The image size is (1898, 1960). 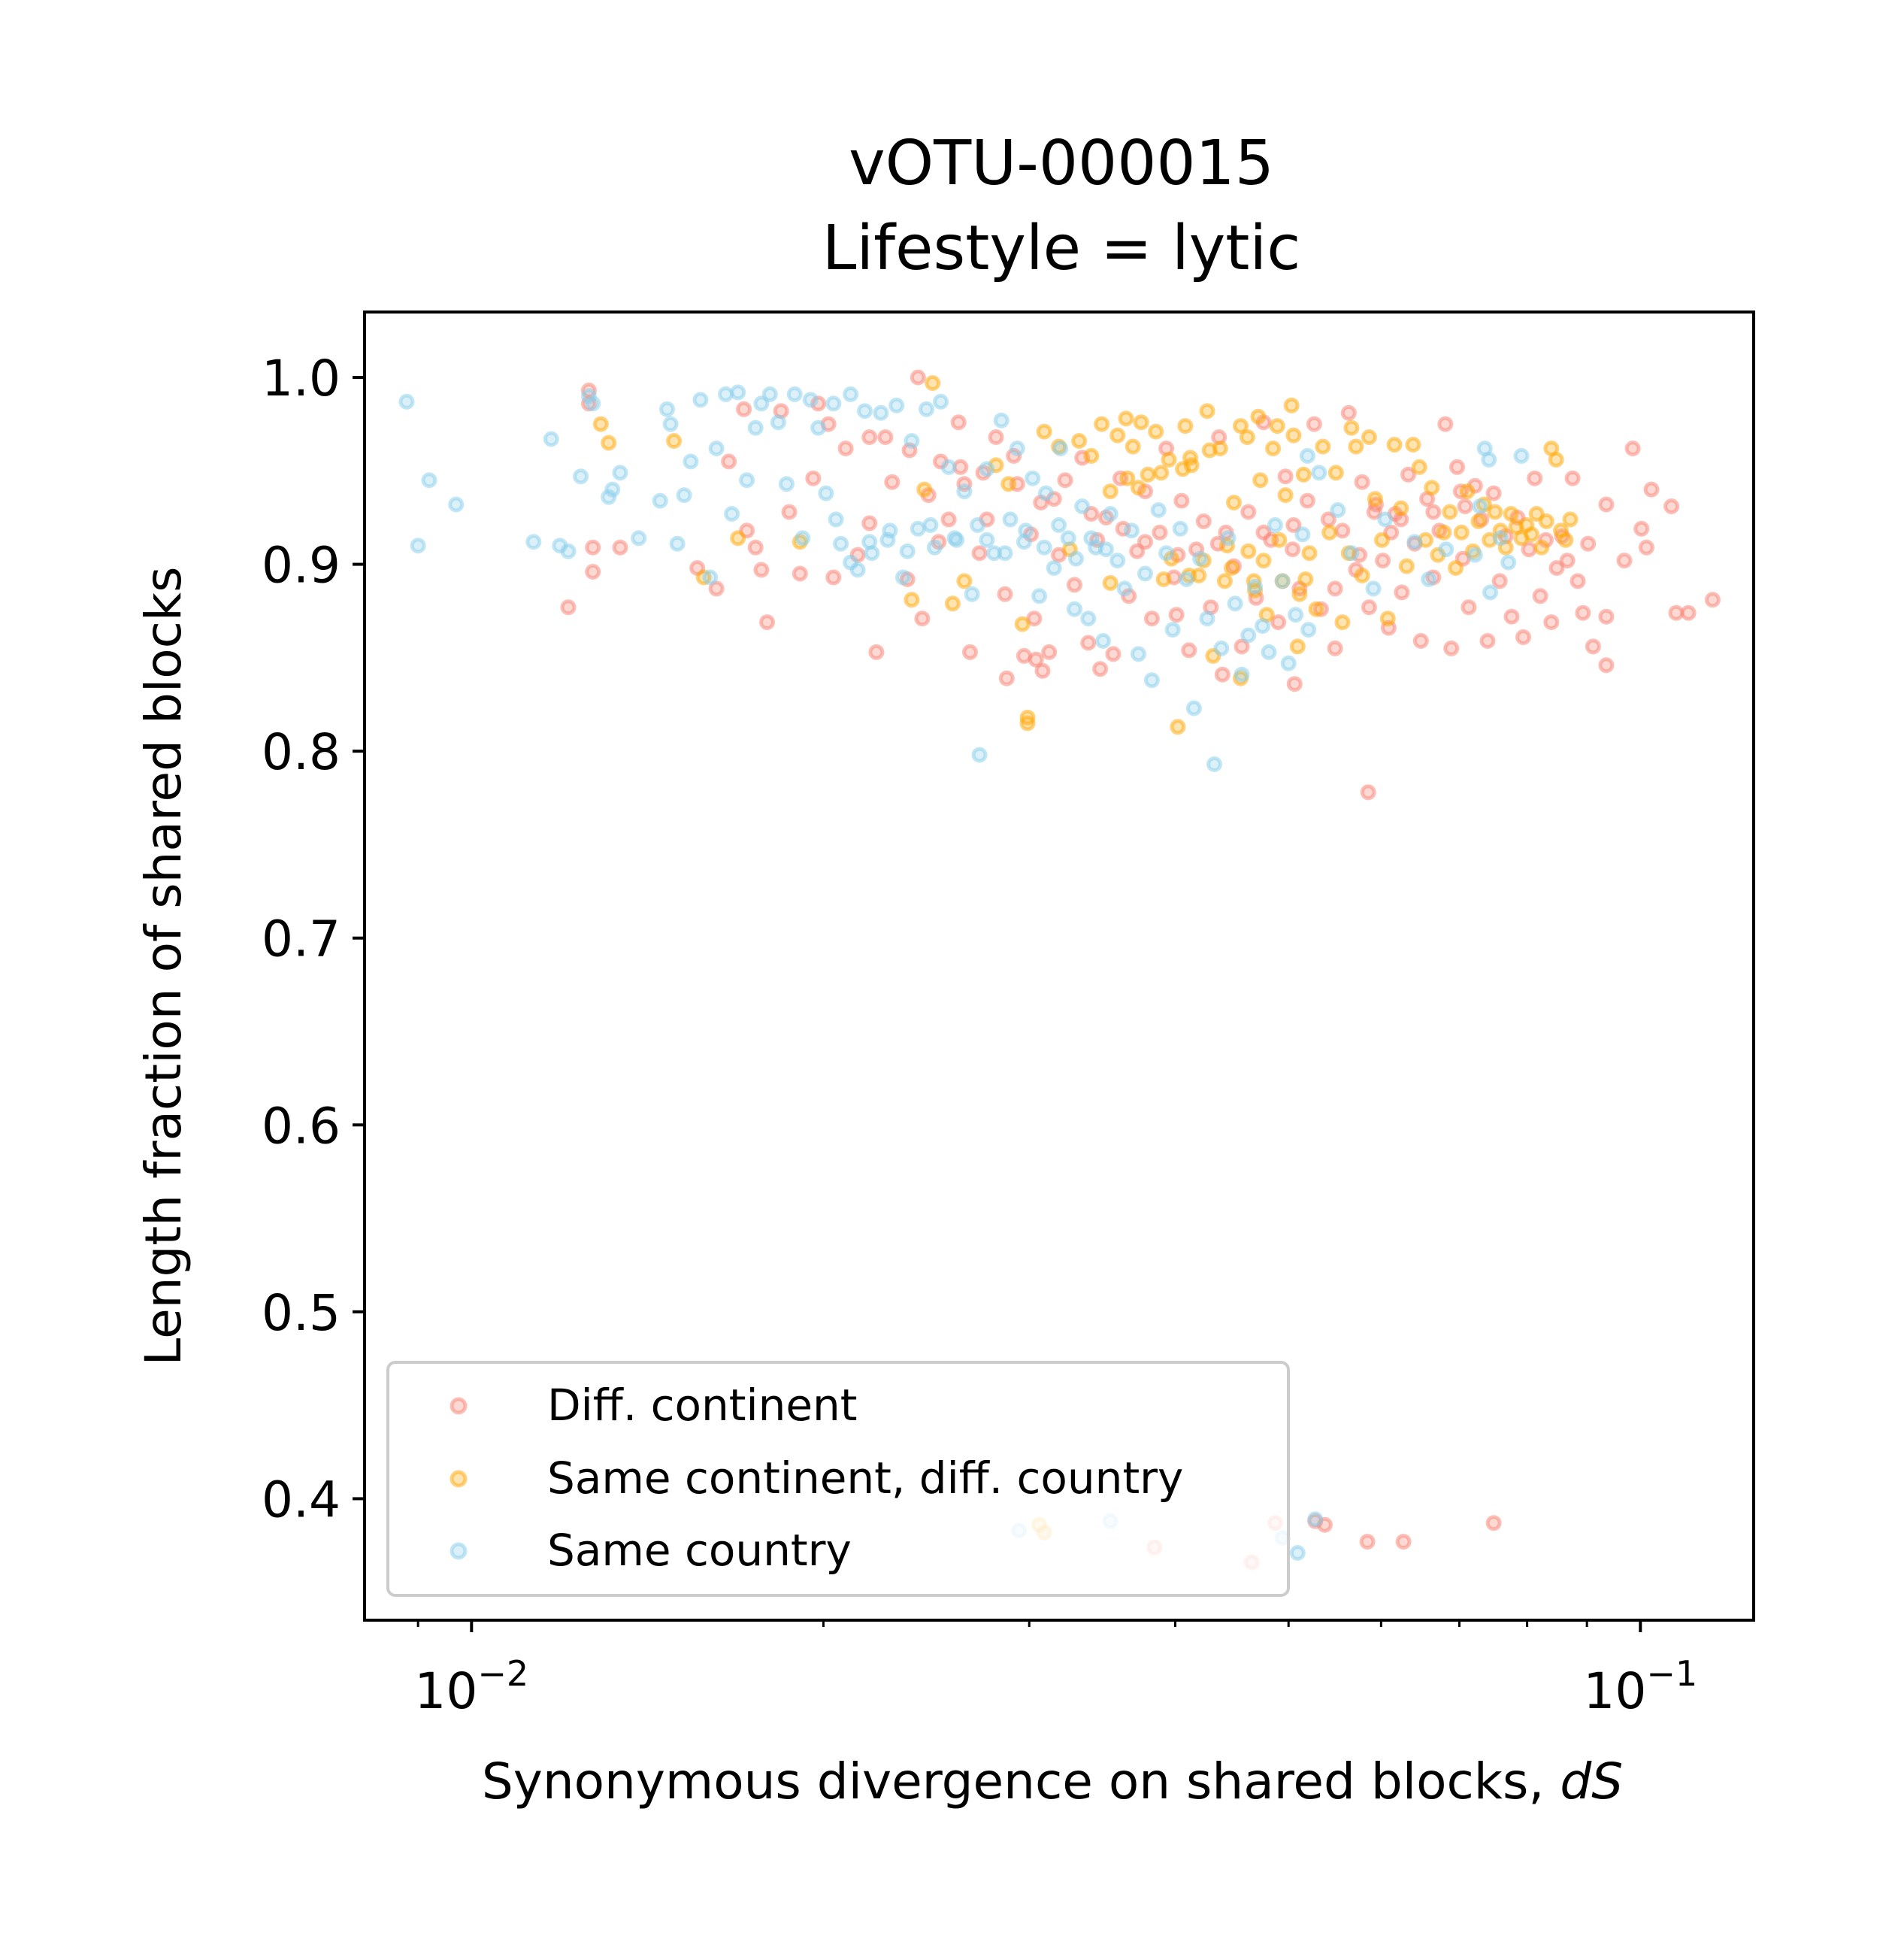 What do you see at coordinates (301, 378) in the screenshot?
I see `y-tick-label-6: 1.0` at bounding box center [301, 378].